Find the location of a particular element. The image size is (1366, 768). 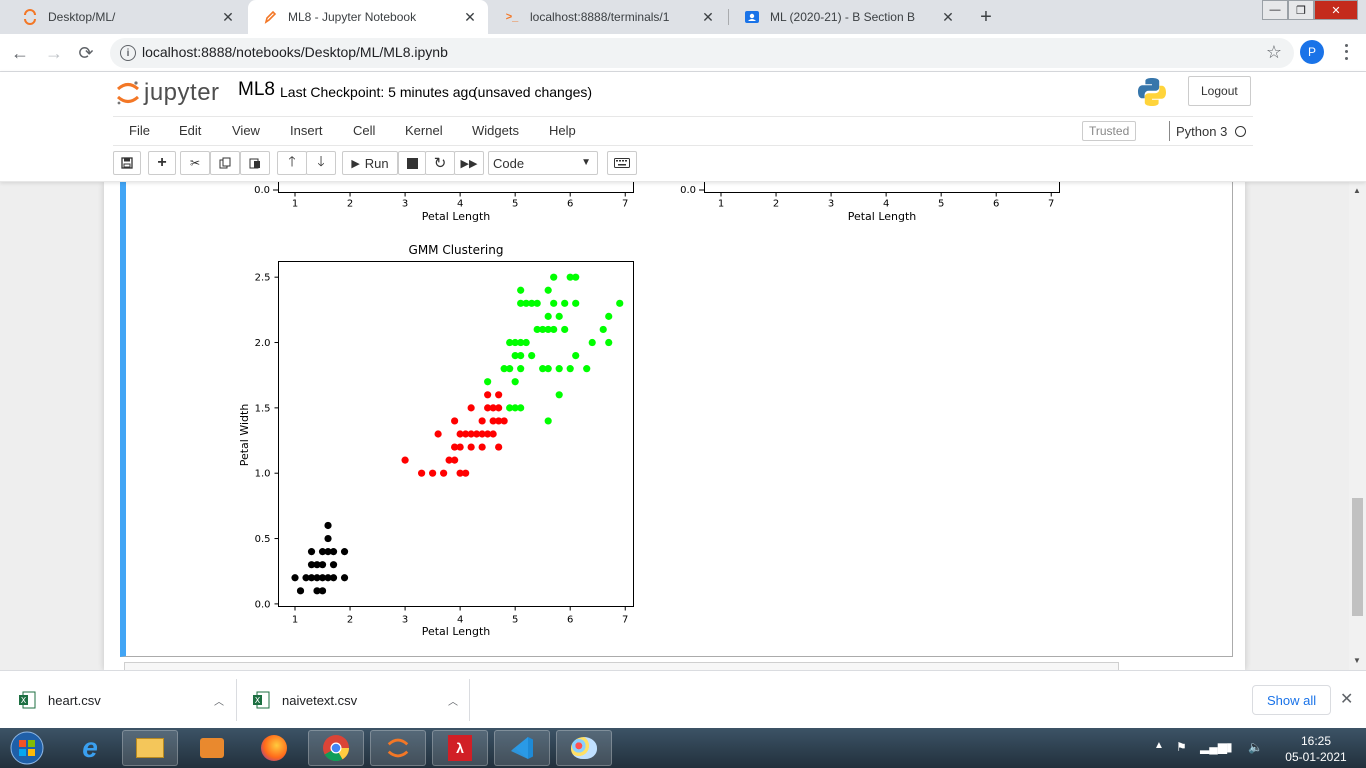

restart-button: ↻ is located at coordinates (440, 163).